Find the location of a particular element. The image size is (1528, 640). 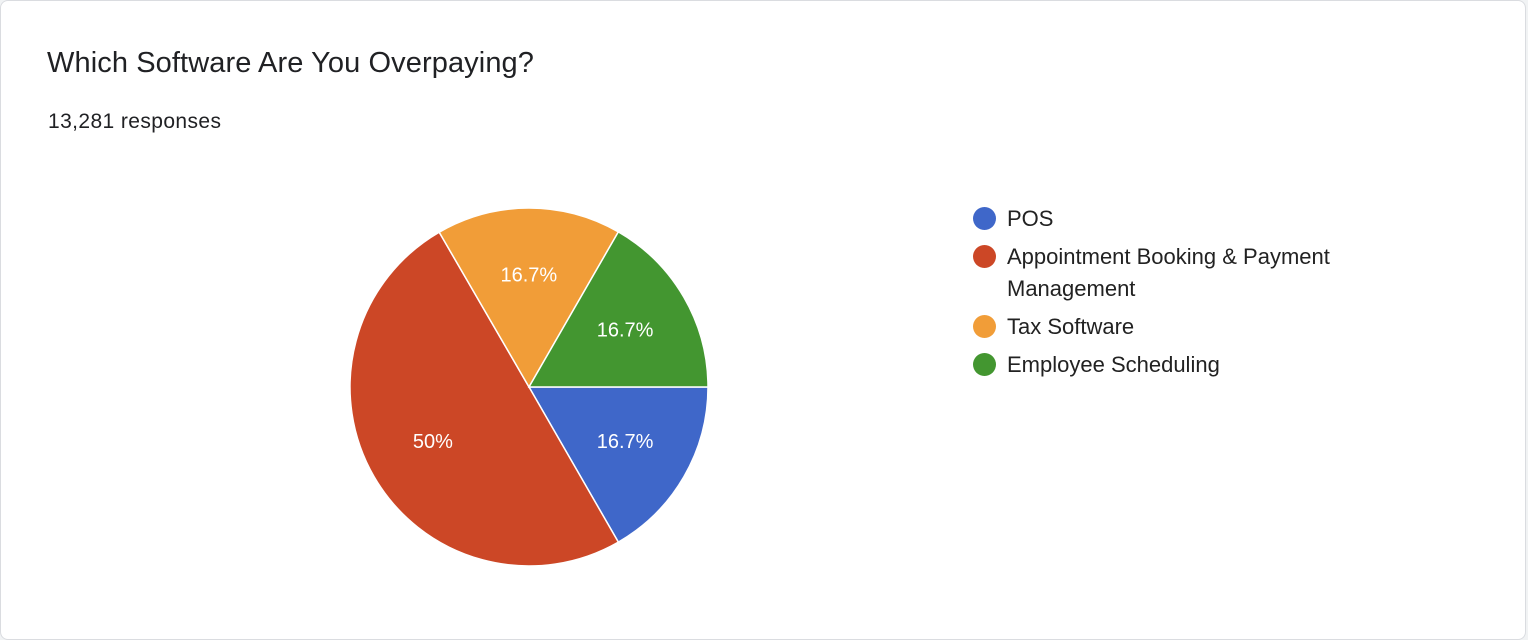

pie-slice-appointment-booking is located at coordinates (484, 399).